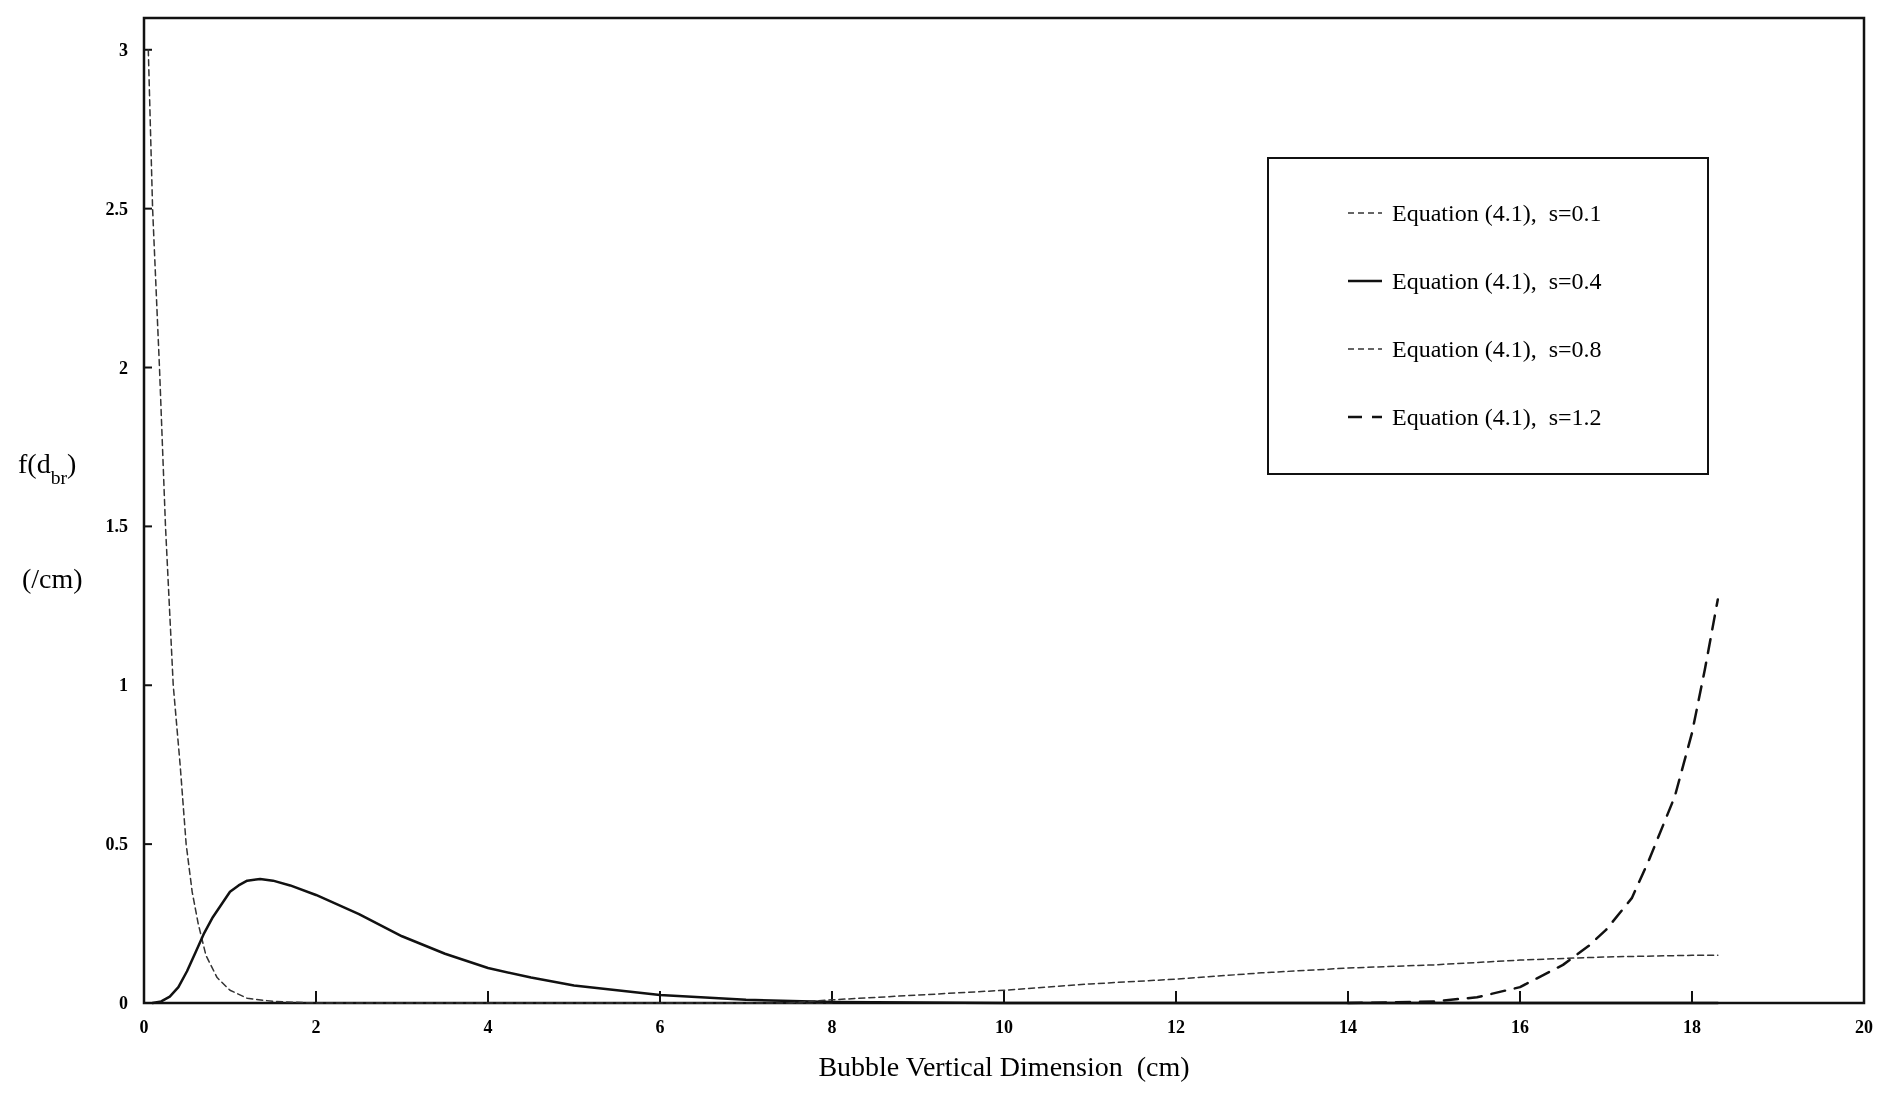 Image resolution: width=1884 pixels, height=1096 pixels. I want to click on y-tick-label: 0.5, so click(116, 844).